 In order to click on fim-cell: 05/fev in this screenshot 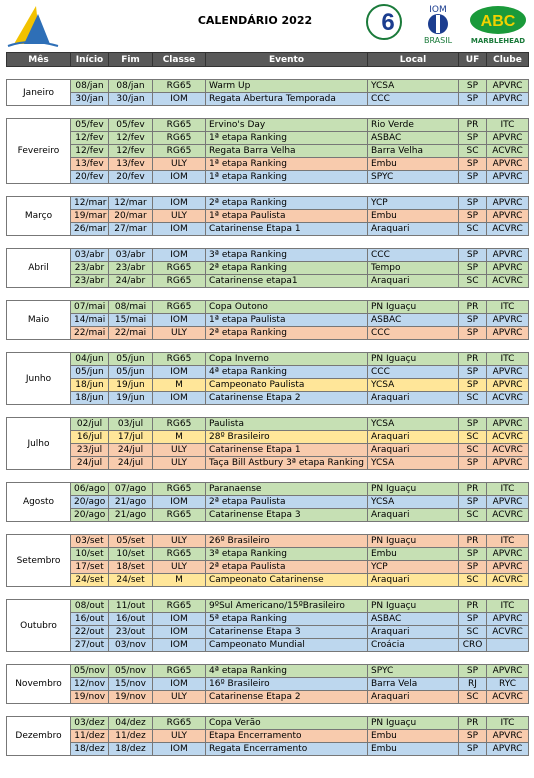, I will do `click(130, 125)`.